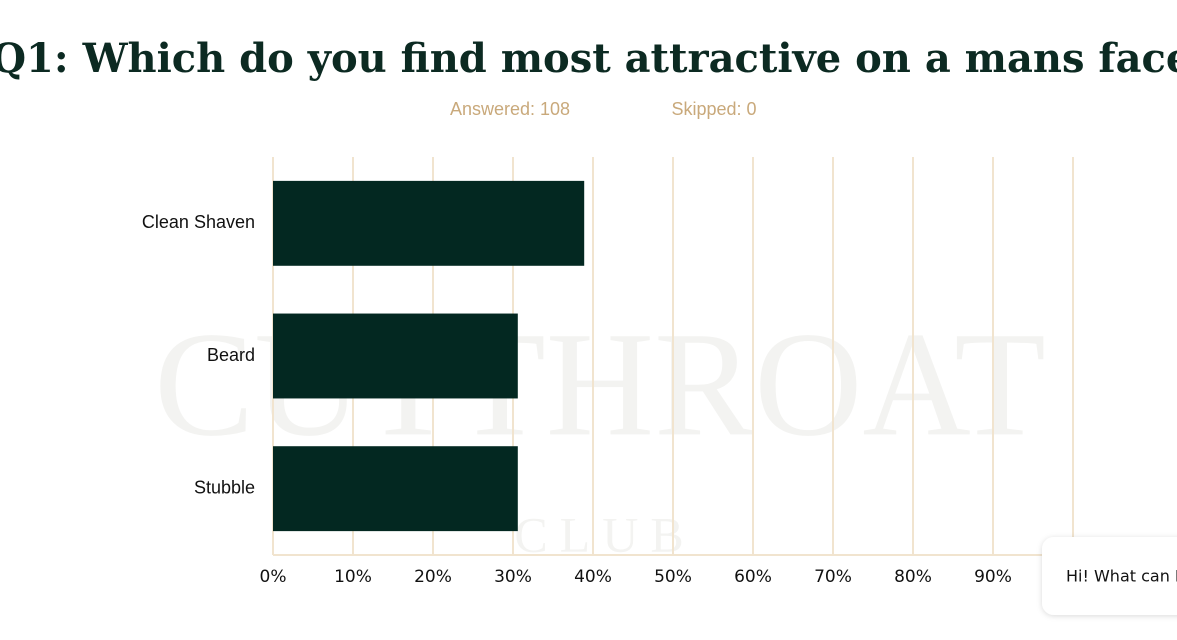 The height and width of the screenshot is (640, 1177). I want to click on chat-widget: Hi! What can I, so click(1109, 576).